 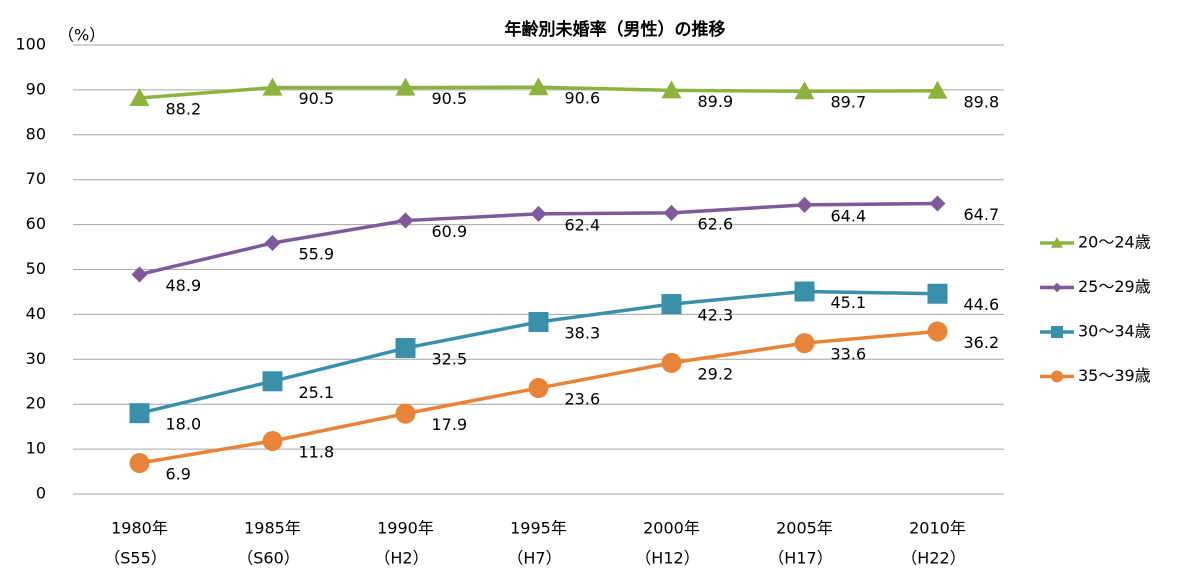 I want to click on data-label: 29.2, so click(x=716, y=373).